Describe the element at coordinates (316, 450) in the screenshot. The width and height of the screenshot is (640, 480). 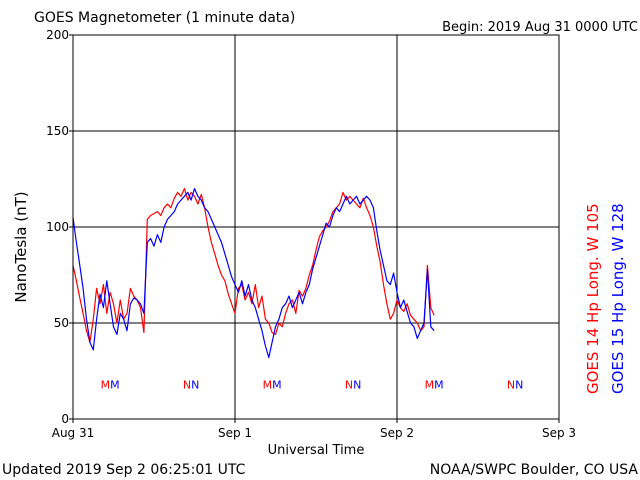
I see `x-axis-label: Universal Time` at that location.